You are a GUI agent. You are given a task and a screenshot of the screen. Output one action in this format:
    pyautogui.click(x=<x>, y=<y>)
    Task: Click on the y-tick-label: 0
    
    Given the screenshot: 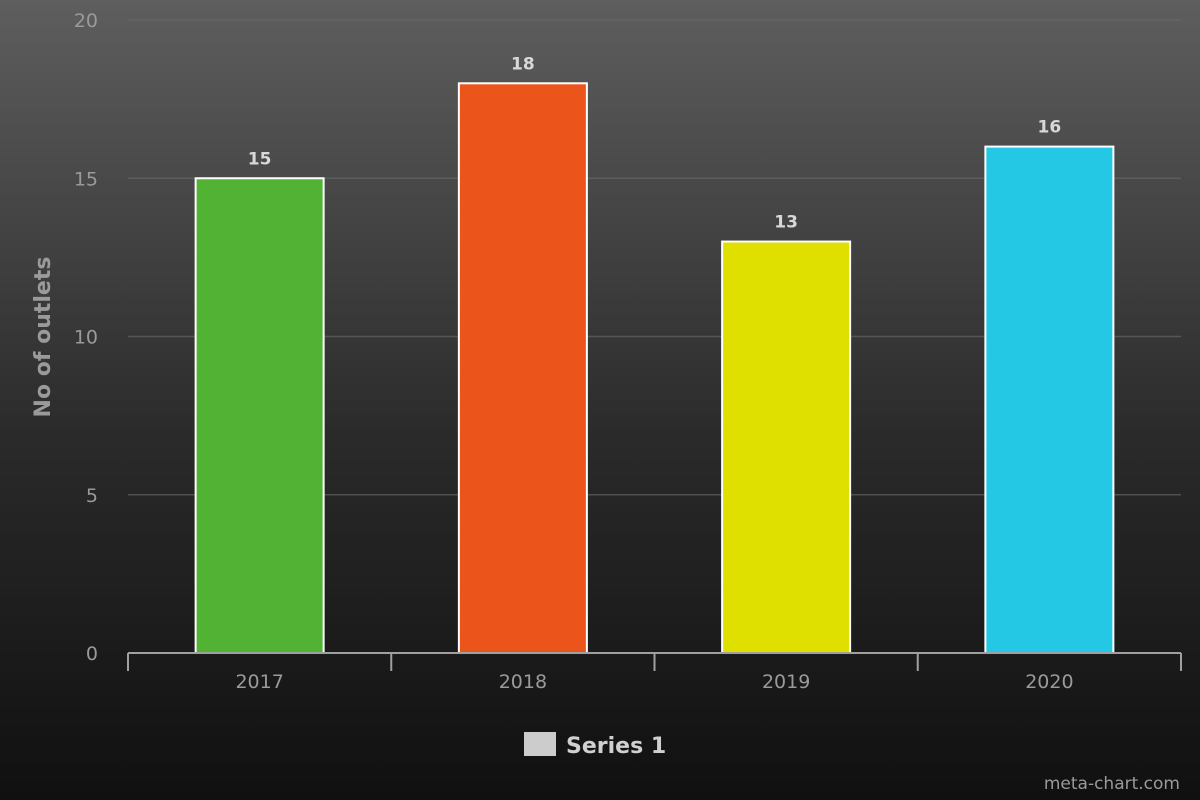 What is the action you would take?
    pyautogui.click(x=92, y=654)
    